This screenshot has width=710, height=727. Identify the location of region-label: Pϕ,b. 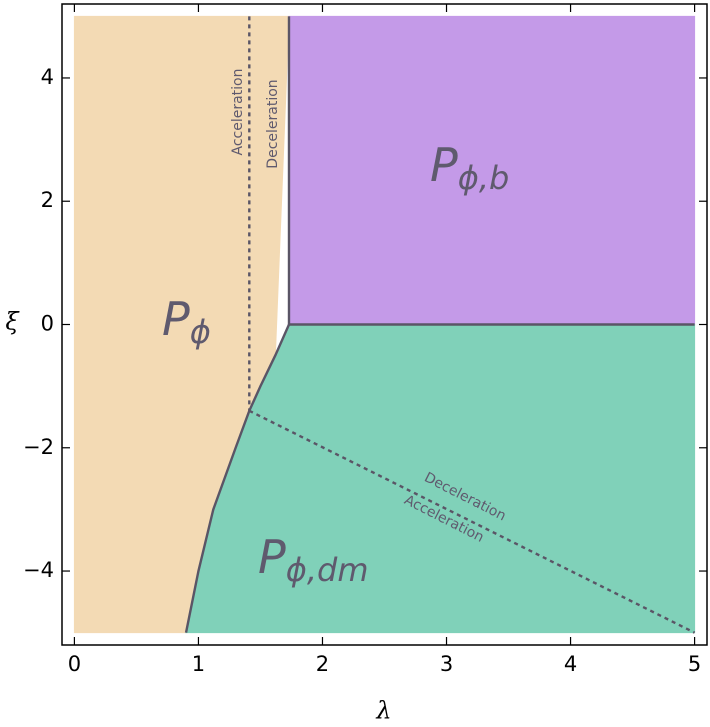
(469, 168).